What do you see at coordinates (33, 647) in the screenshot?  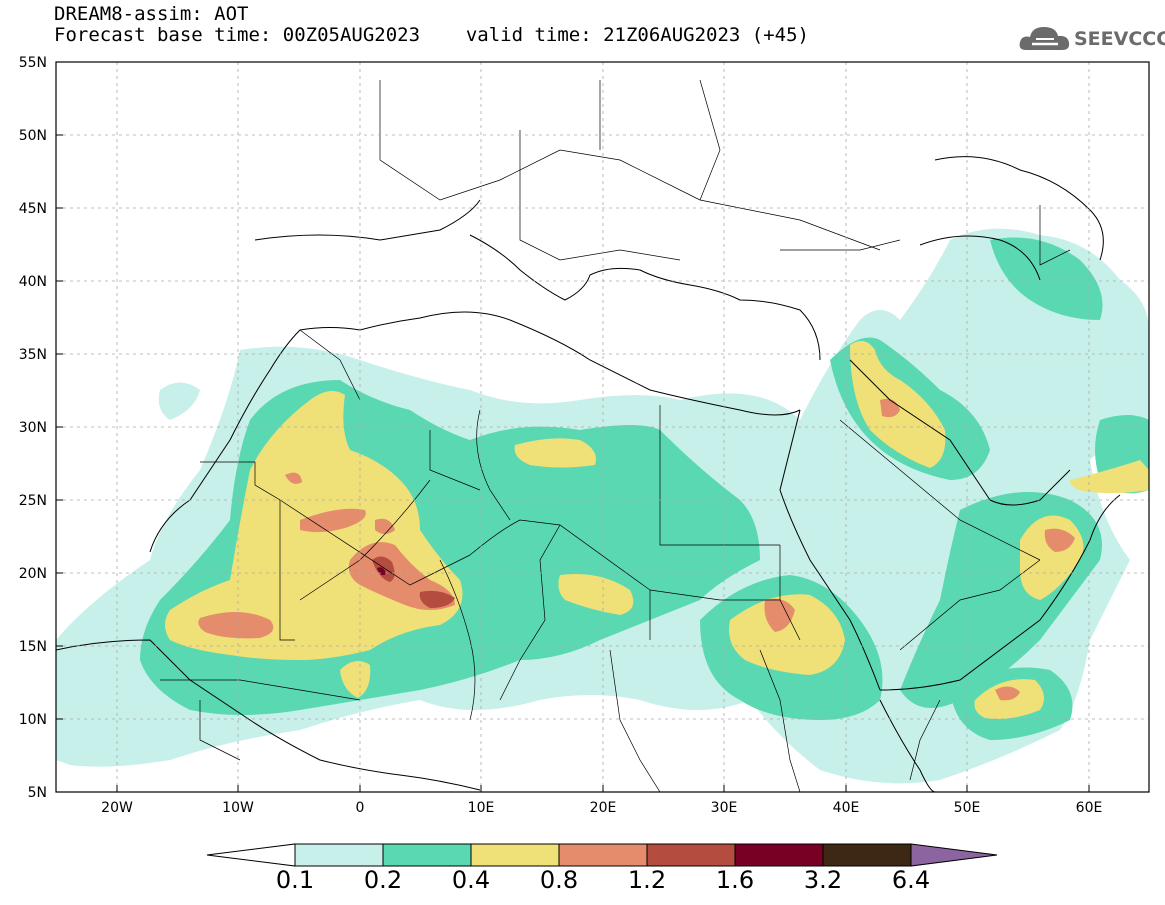 I see `lat-label: 15N` at bounding box center [33, 647].